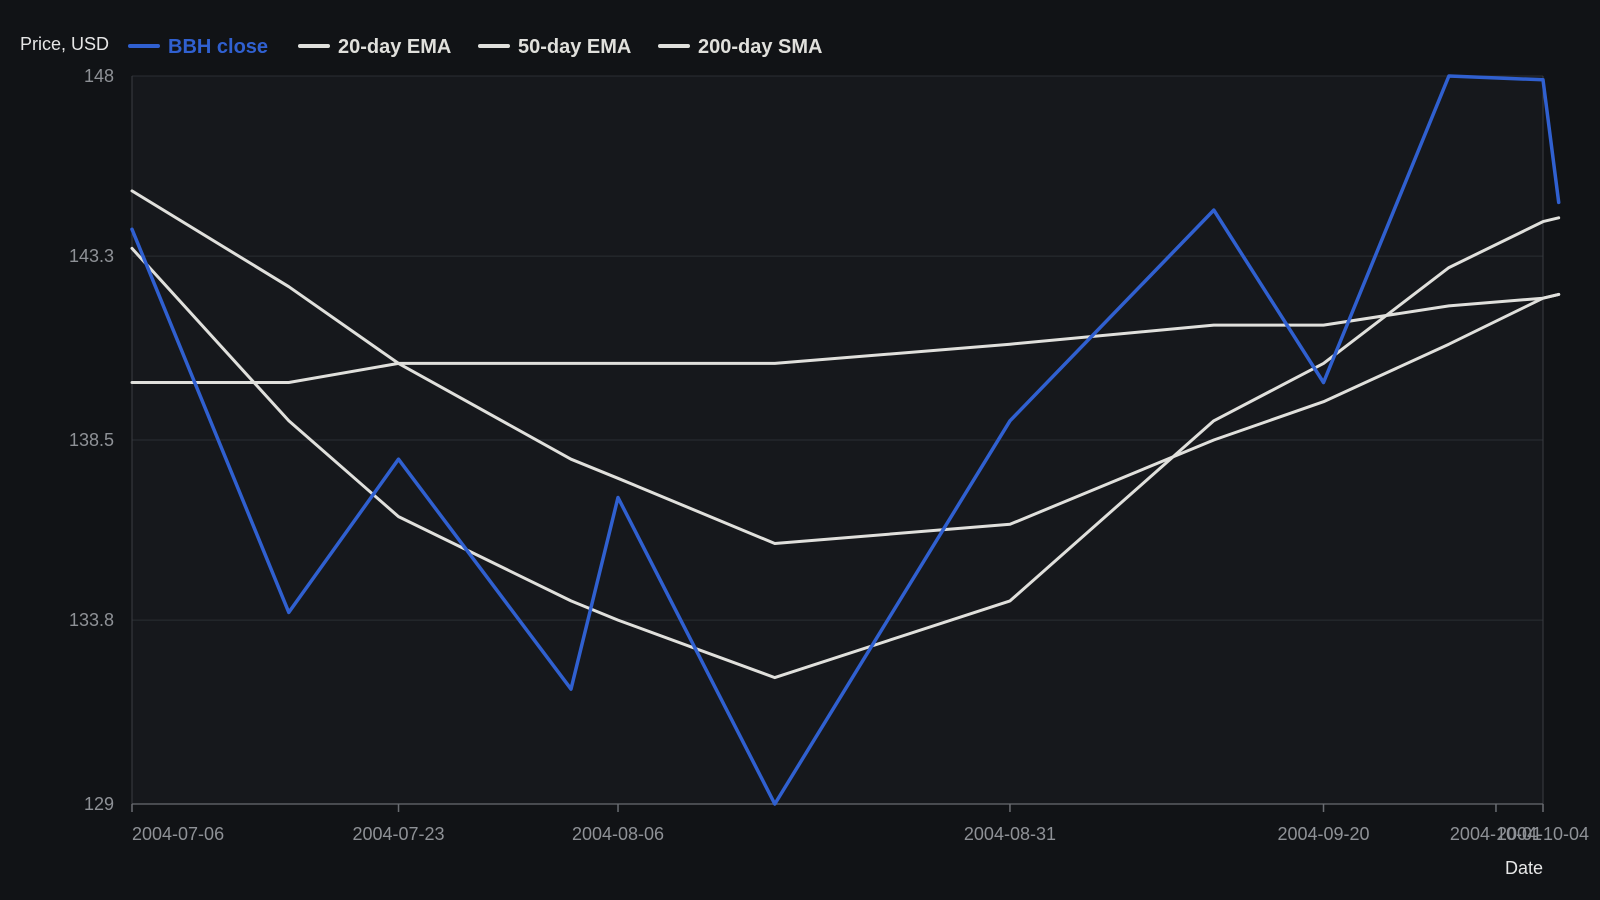 The height and width of the screenshot is (900, 1600). Describe the element at coordinates (218, 47) in the screenshot. I see `legend-label-bbh-close: BBH close` at that location.